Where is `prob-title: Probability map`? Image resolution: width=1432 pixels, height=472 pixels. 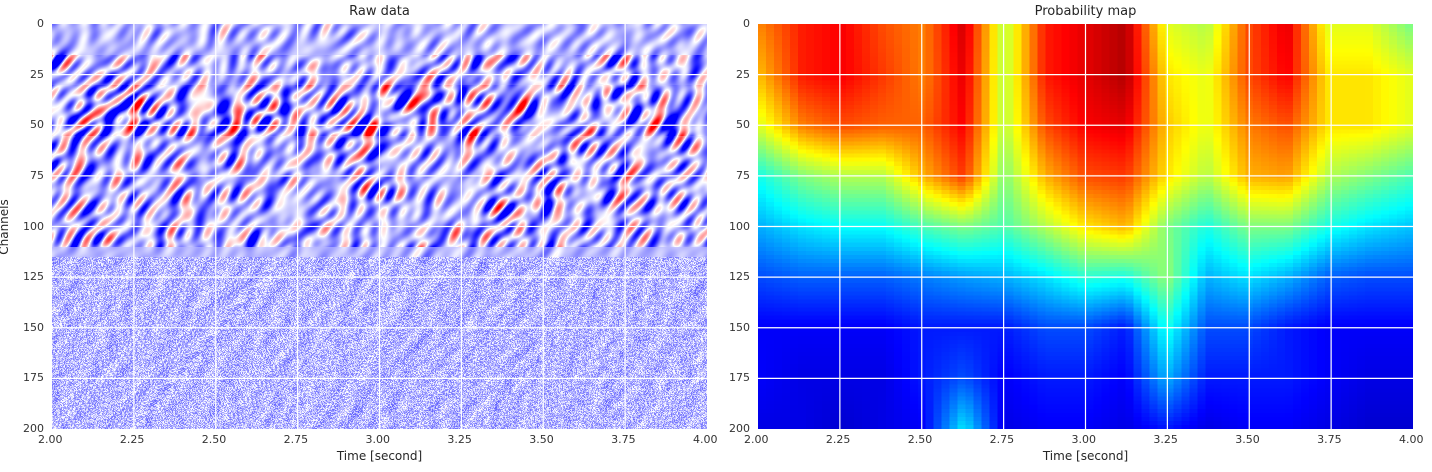 prob-title: Probability map is located at coordinates (1085, 11).